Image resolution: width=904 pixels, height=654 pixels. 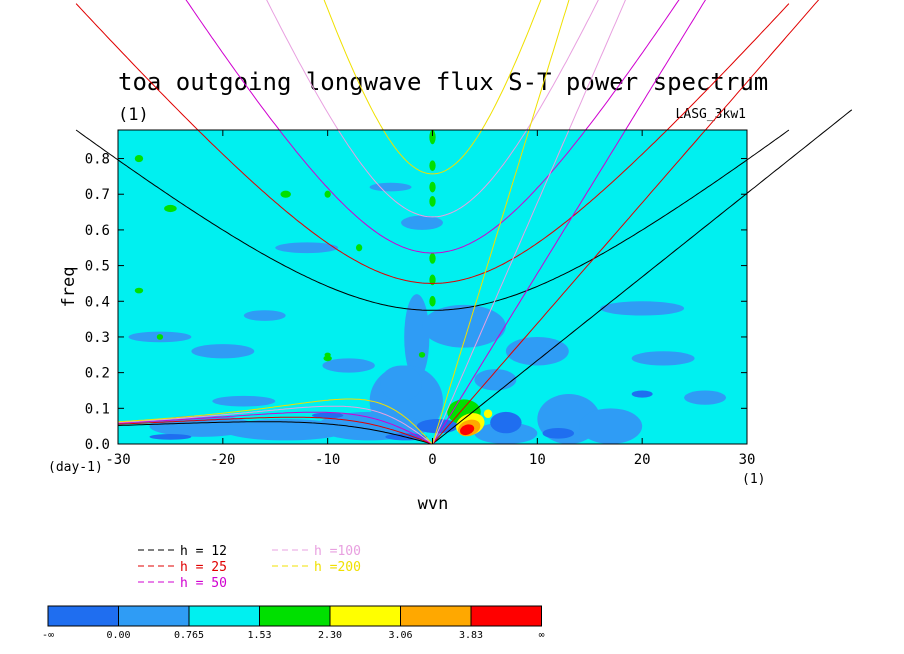 What do you see at coordinates (337, 551) in the screenshot?
I see `legend-label: h =100` at bounding box center [337, 551].